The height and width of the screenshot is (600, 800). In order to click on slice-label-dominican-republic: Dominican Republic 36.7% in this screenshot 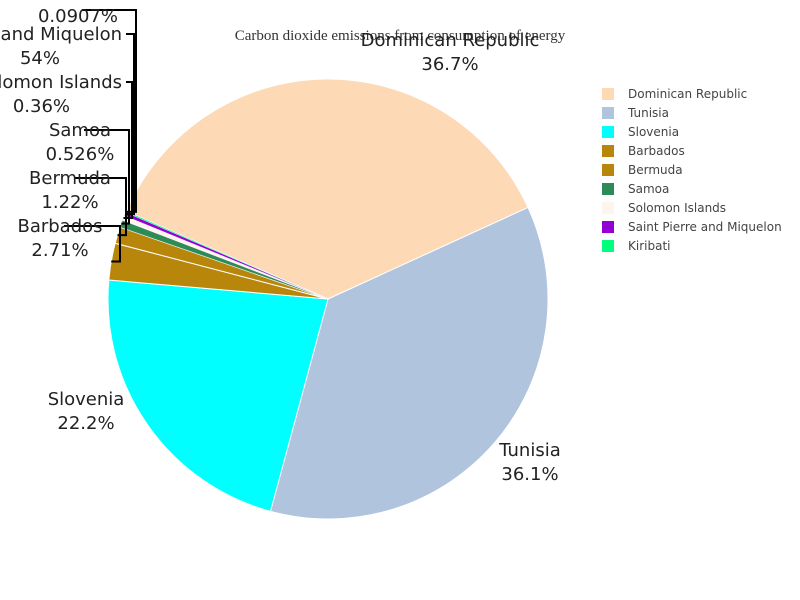, I will do `click(450, 52)`.